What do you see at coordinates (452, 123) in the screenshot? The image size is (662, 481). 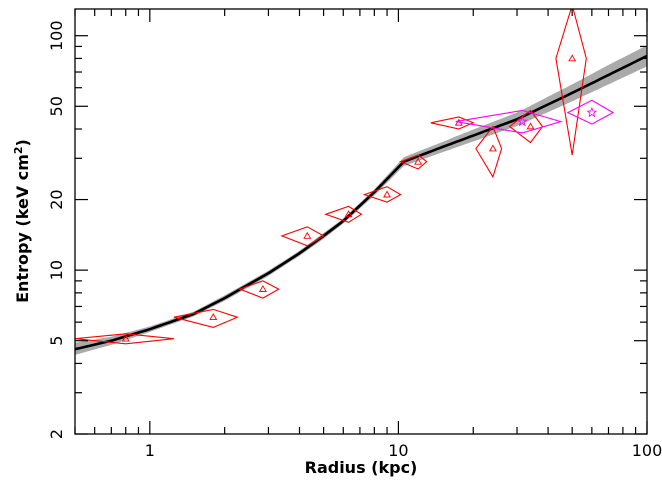 I see `error-diamond-s0-p7` at bounding box center [452, 123].